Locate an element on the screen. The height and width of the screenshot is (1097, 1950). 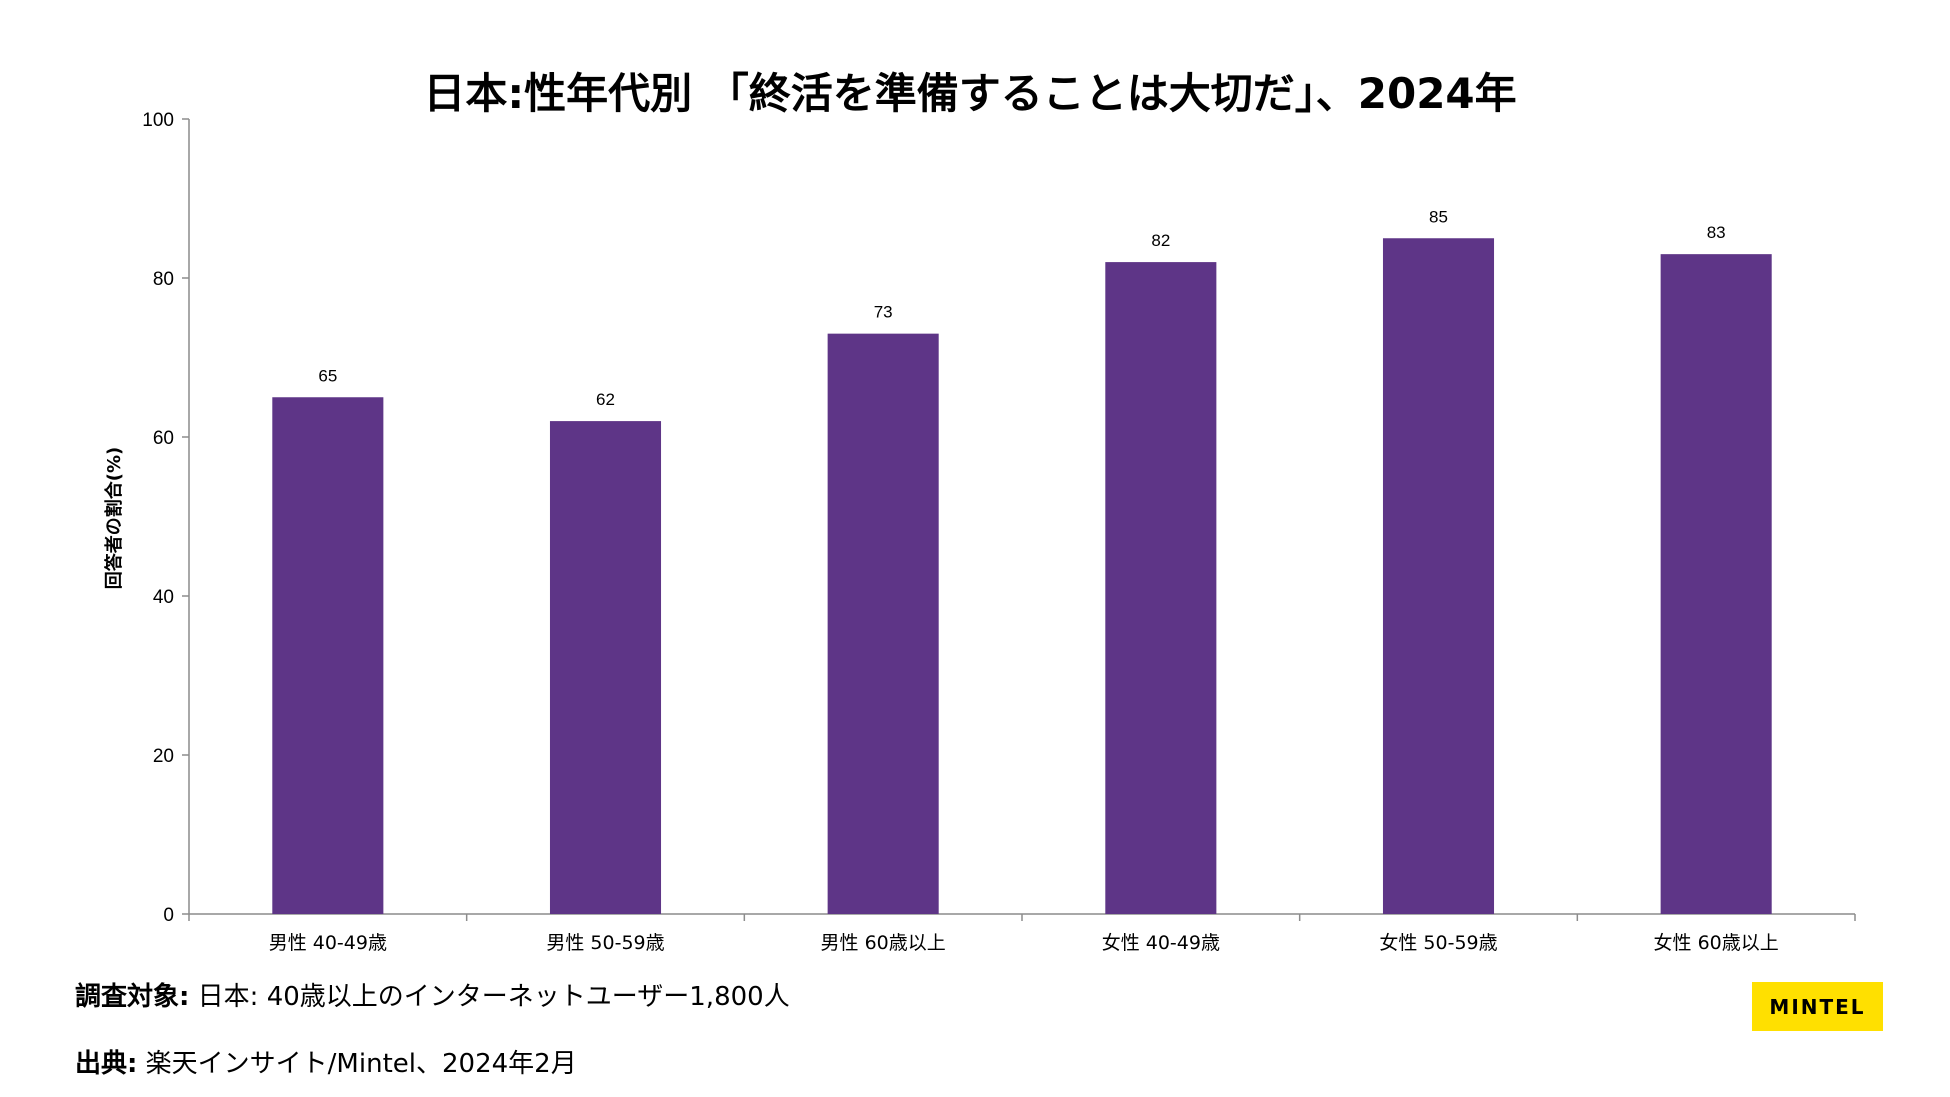
x-category-label: 女性 40-49歳 is located at coordinates (1161, 943).